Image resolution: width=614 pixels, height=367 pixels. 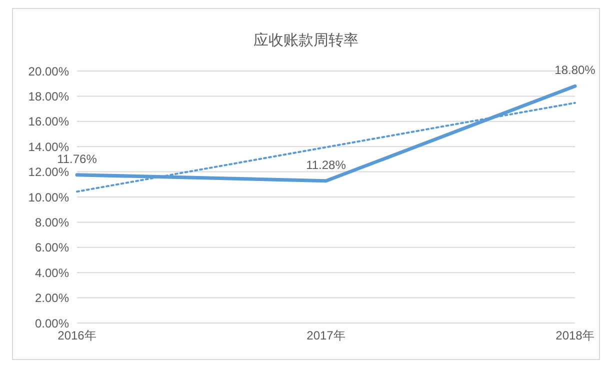 I want to click on y-tick-label: 18.00%, so click(x=49, y=96).